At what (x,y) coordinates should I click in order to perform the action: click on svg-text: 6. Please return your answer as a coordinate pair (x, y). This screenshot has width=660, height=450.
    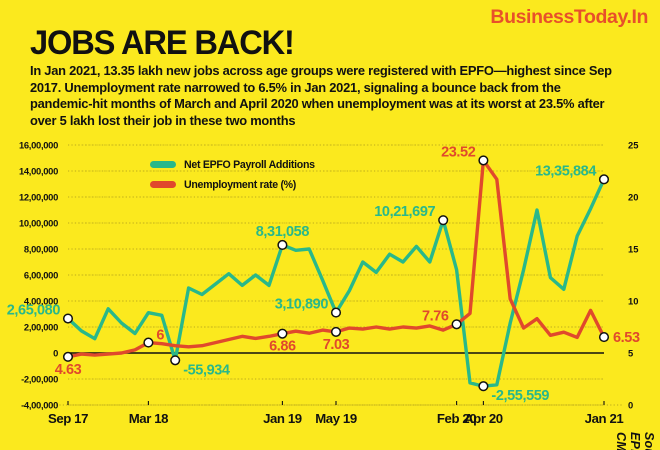
    Looking at the image, I should click on (160, 336).